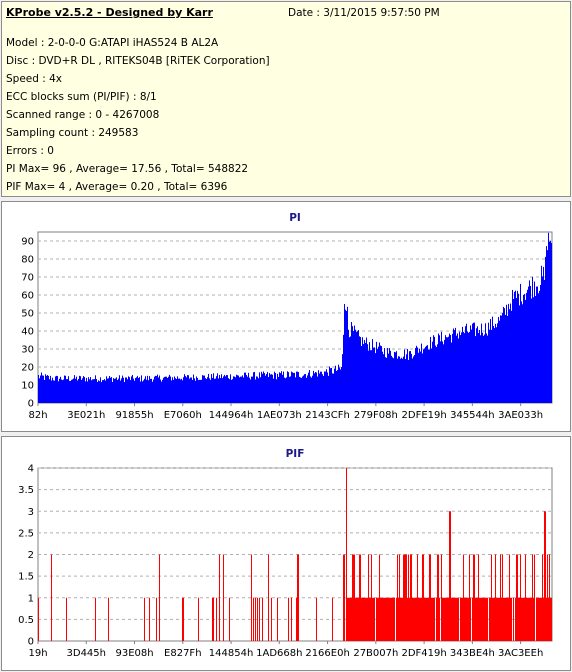 This screenshot has width=572, height=672. I want to click on y-tick-label: 80, so click(27, 260).